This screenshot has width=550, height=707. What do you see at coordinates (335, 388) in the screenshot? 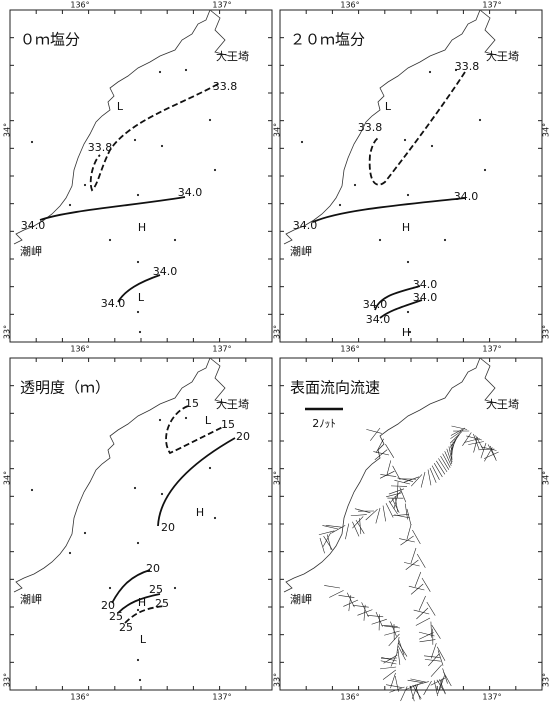
I see `panel-title: 表面流向流速` at bounding box center [335, 388].